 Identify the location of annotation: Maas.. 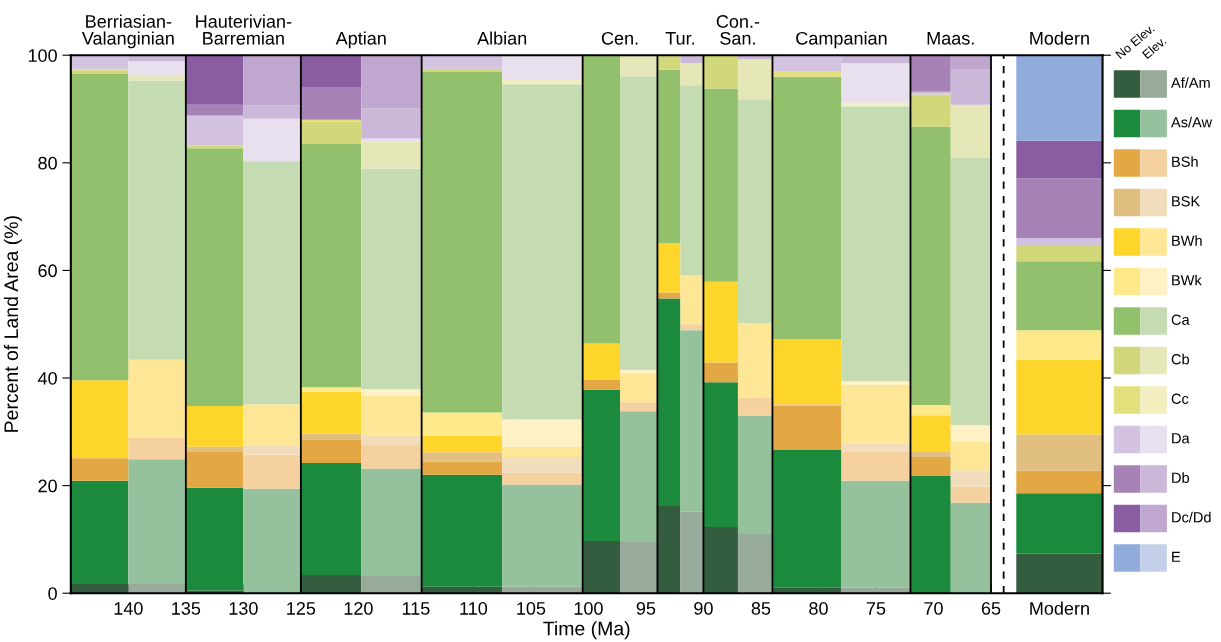
(950, 38).